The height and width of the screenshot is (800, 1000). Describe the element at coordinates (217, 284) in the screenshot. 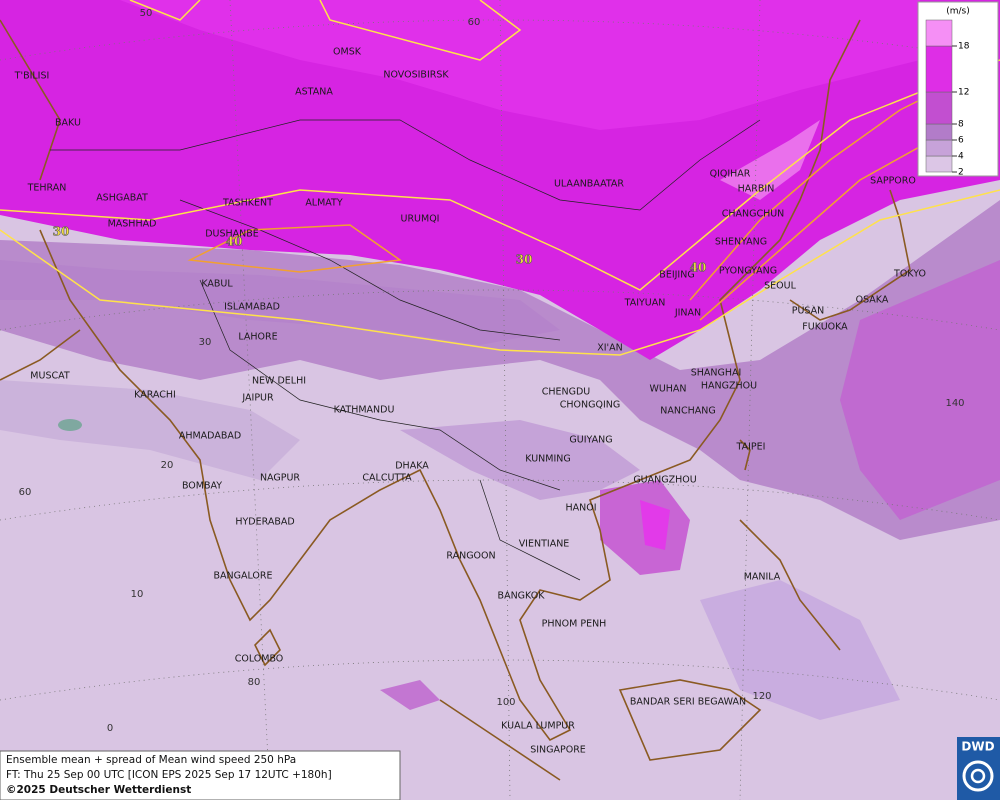

I see `city-label: KABUL` at that location.